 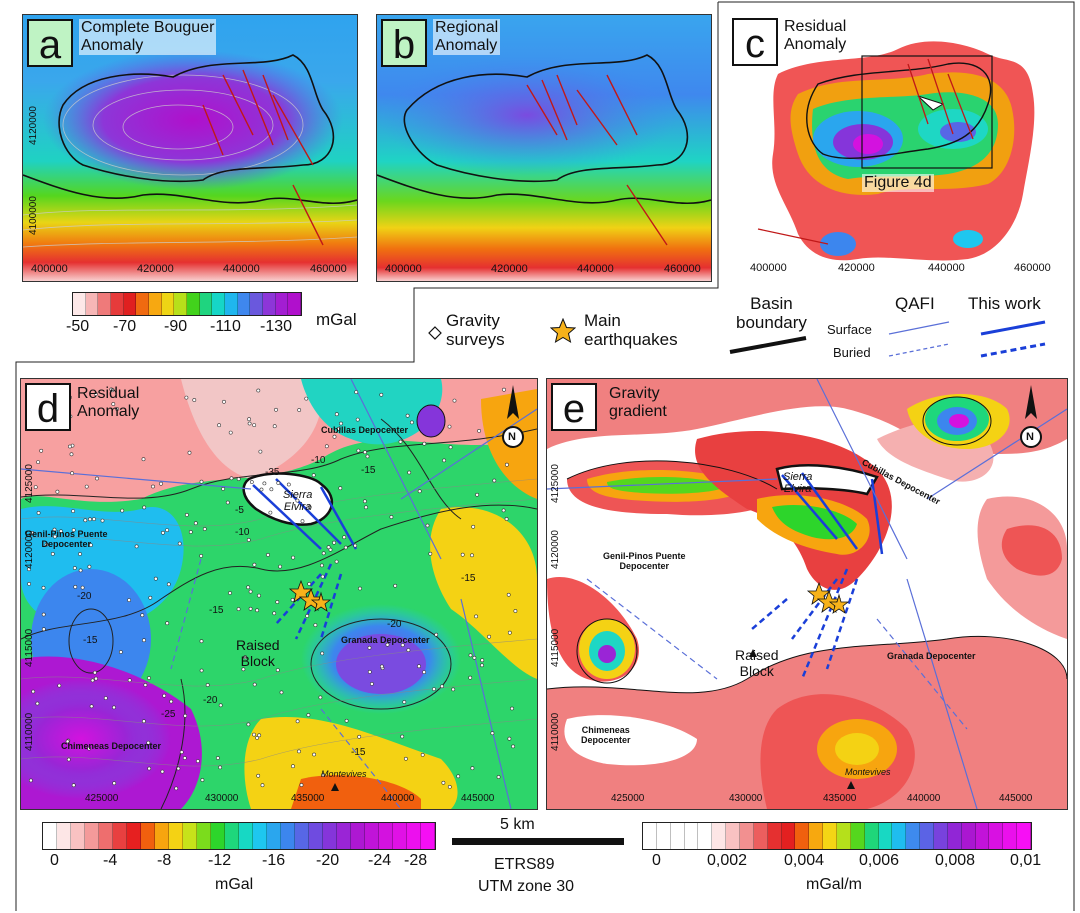 I want to click on bl-colorbar-tick: -16, so click(x=274, y=860).